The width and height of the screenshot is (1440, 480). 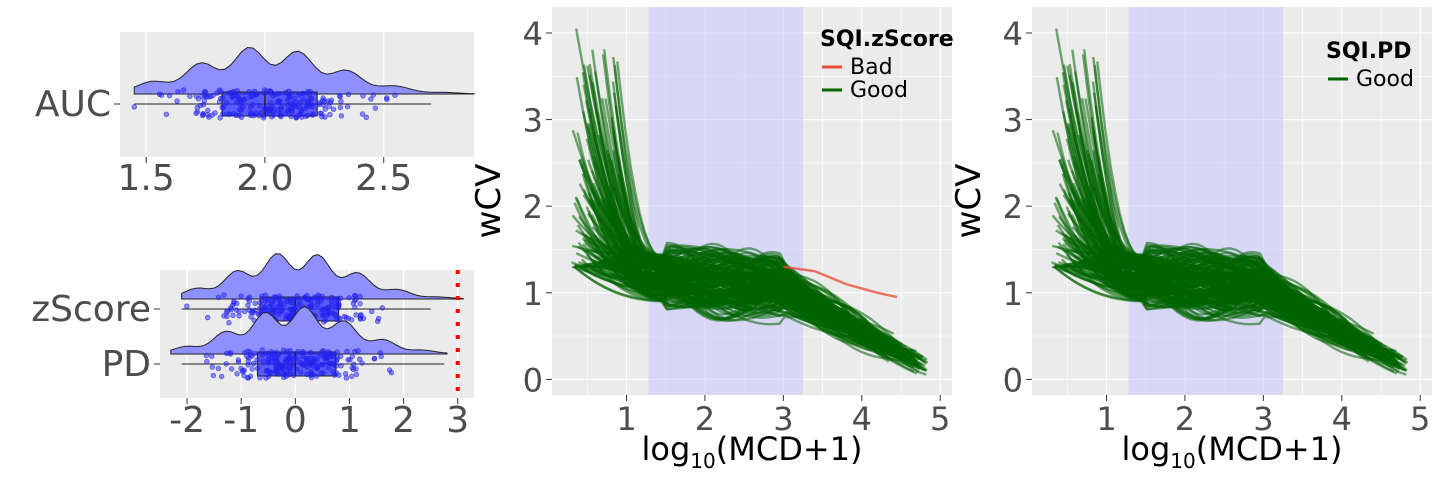 I want to click on x-tick-label: 5, so click(x=1420, y=419).